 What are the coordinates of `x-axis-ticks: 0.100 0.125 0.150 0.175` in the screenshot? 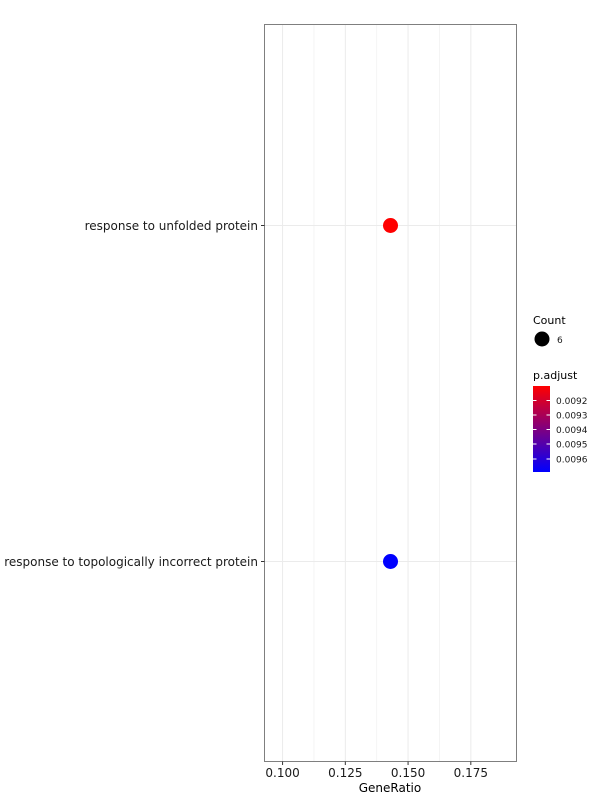 It's located at (376, 770).